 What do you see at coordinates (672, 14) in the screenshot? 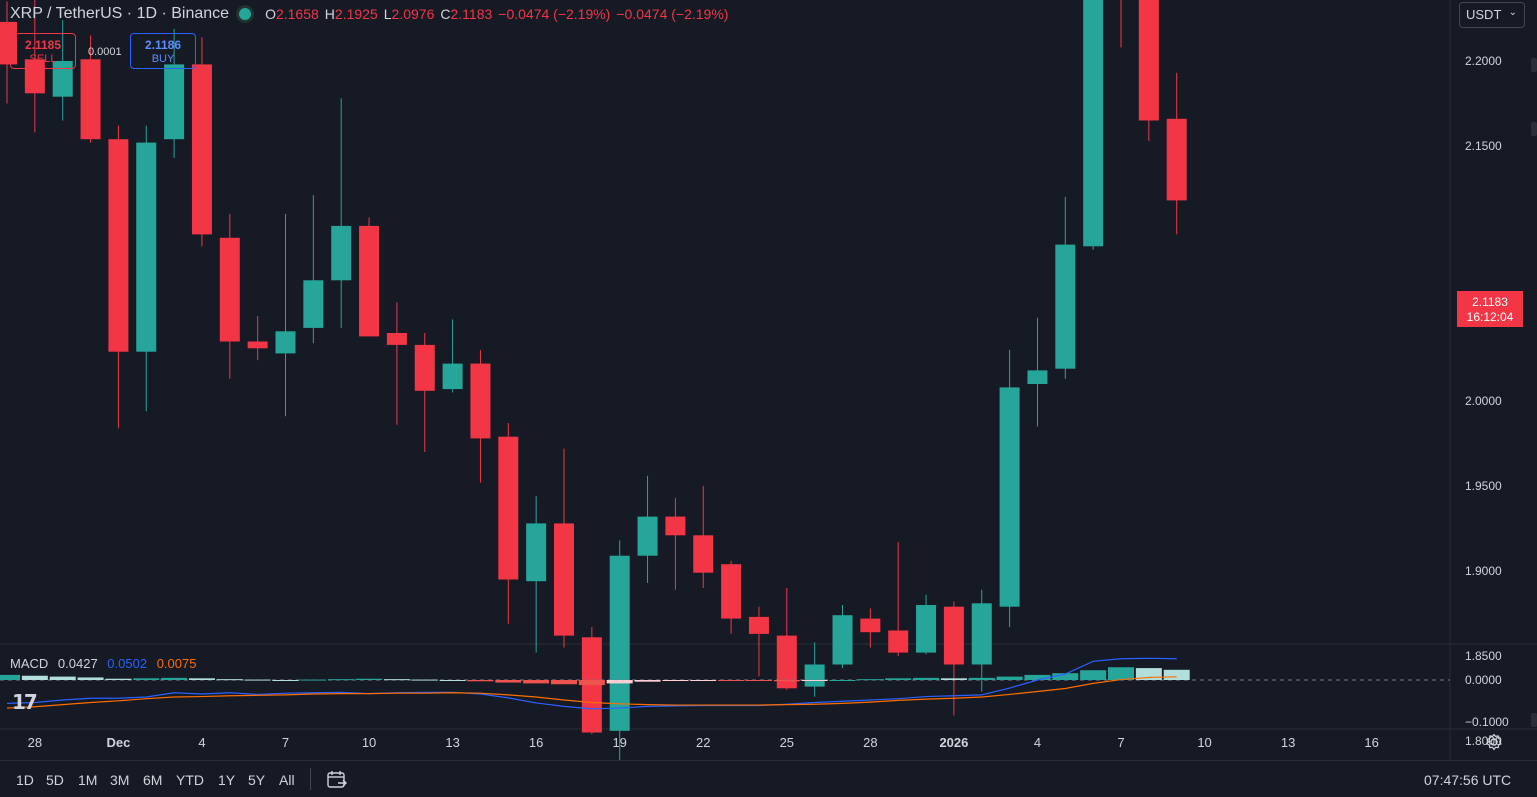
I see `change-value-secondary: −0.0474 (−2.19%)` at bounding box center [672, 14].